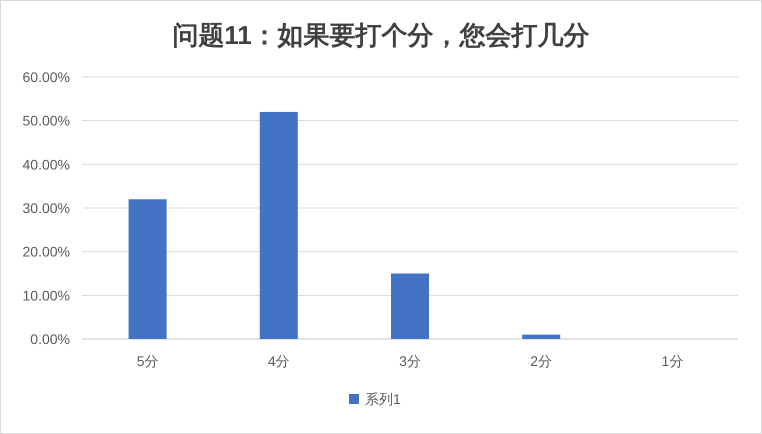 The width and height of the screenshot is (762, 434). I want to click on y-tick-label: 30.00%, so click(46, 208).